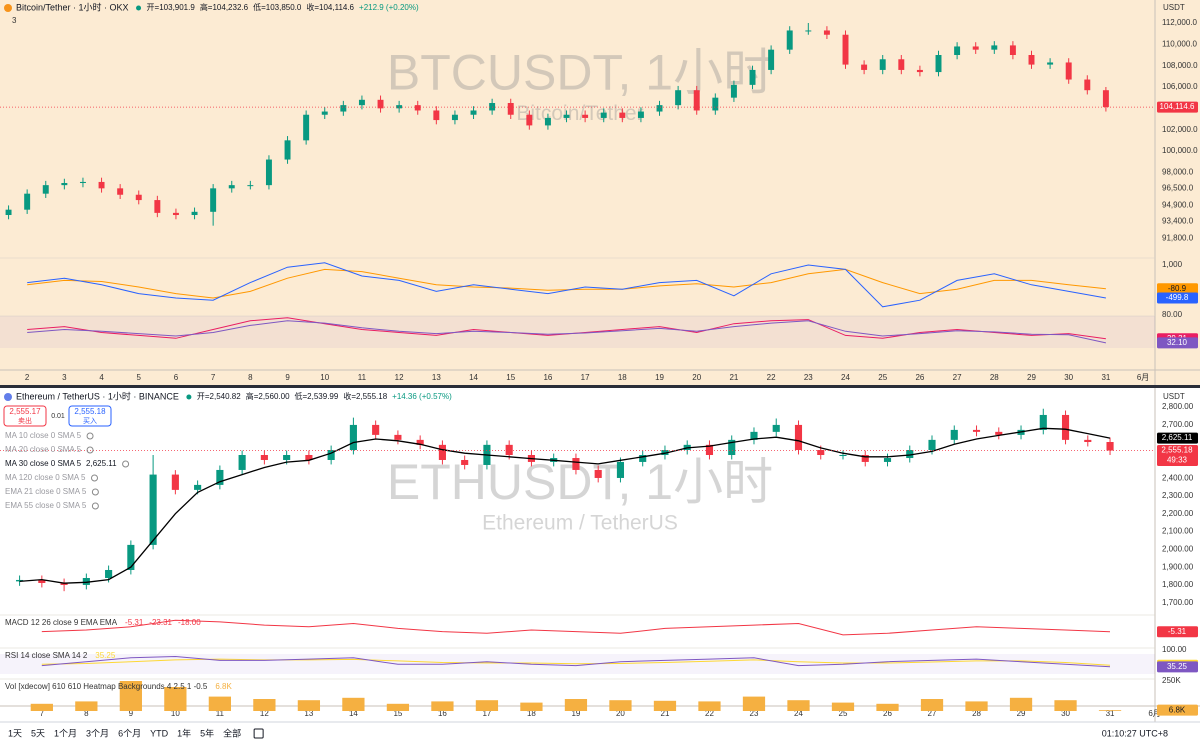 The height and width of the screenshot is (746, 1200). I want to click on y-tick-label: 93,400.0, so click(1178, 221).